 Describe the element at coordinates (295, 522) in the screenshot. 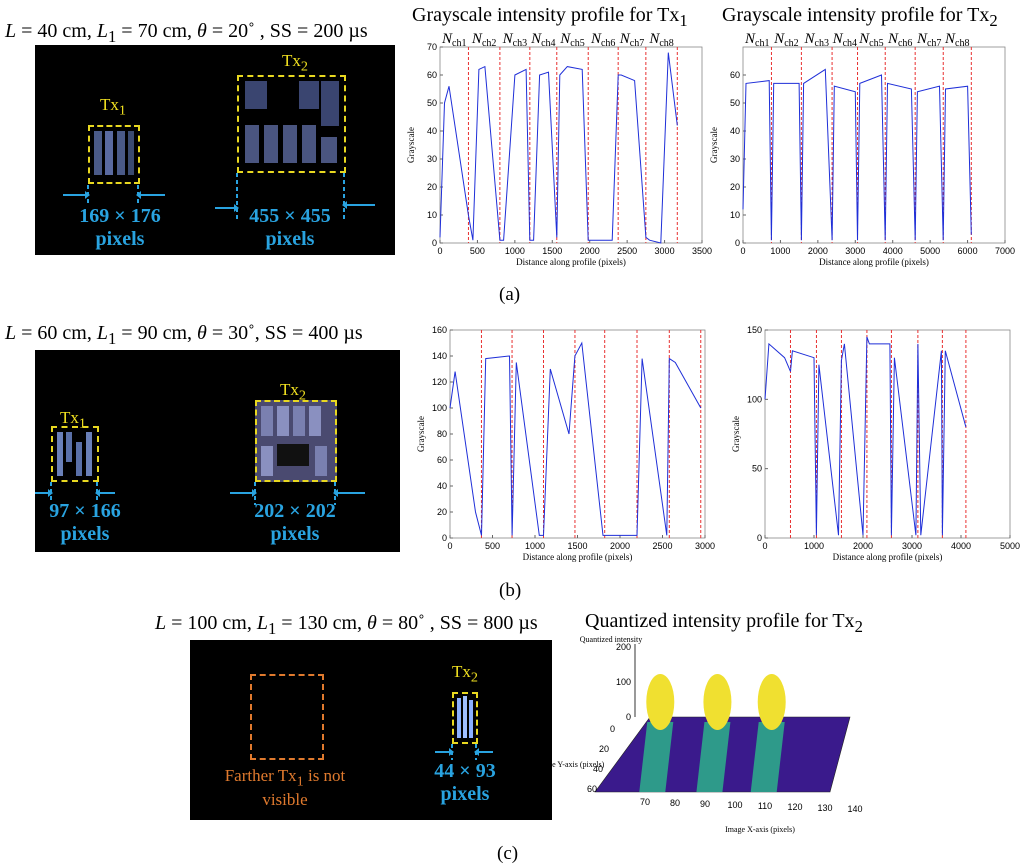

I see `tx2-dimensions: 202 × 202 pixels` at that location.